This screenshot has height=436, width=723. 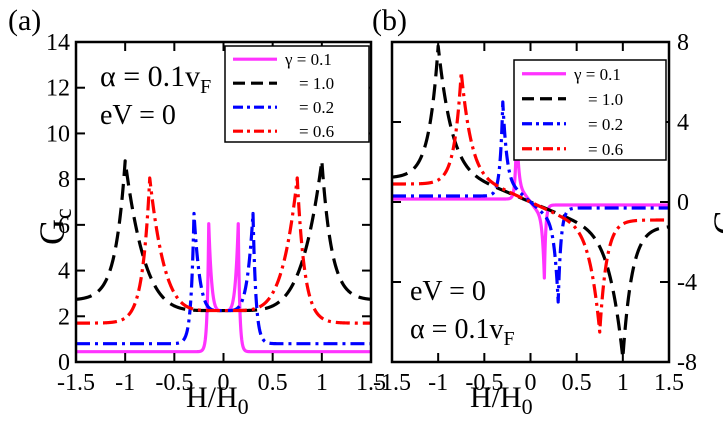 I want to click on annotation-1: eV = 0, so click(x=138, y=115).